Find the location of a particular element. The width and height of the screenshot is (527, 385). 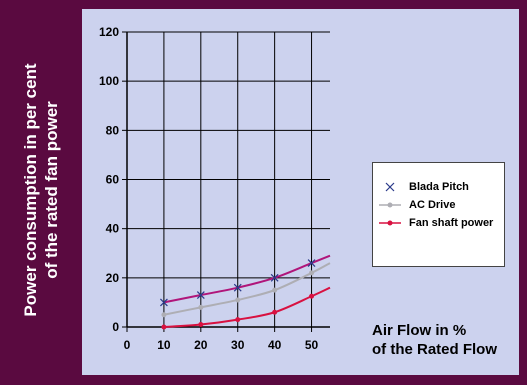

legend: Blada Pitch AC Drive Fan shaft power is located at coordinates (438, 214).